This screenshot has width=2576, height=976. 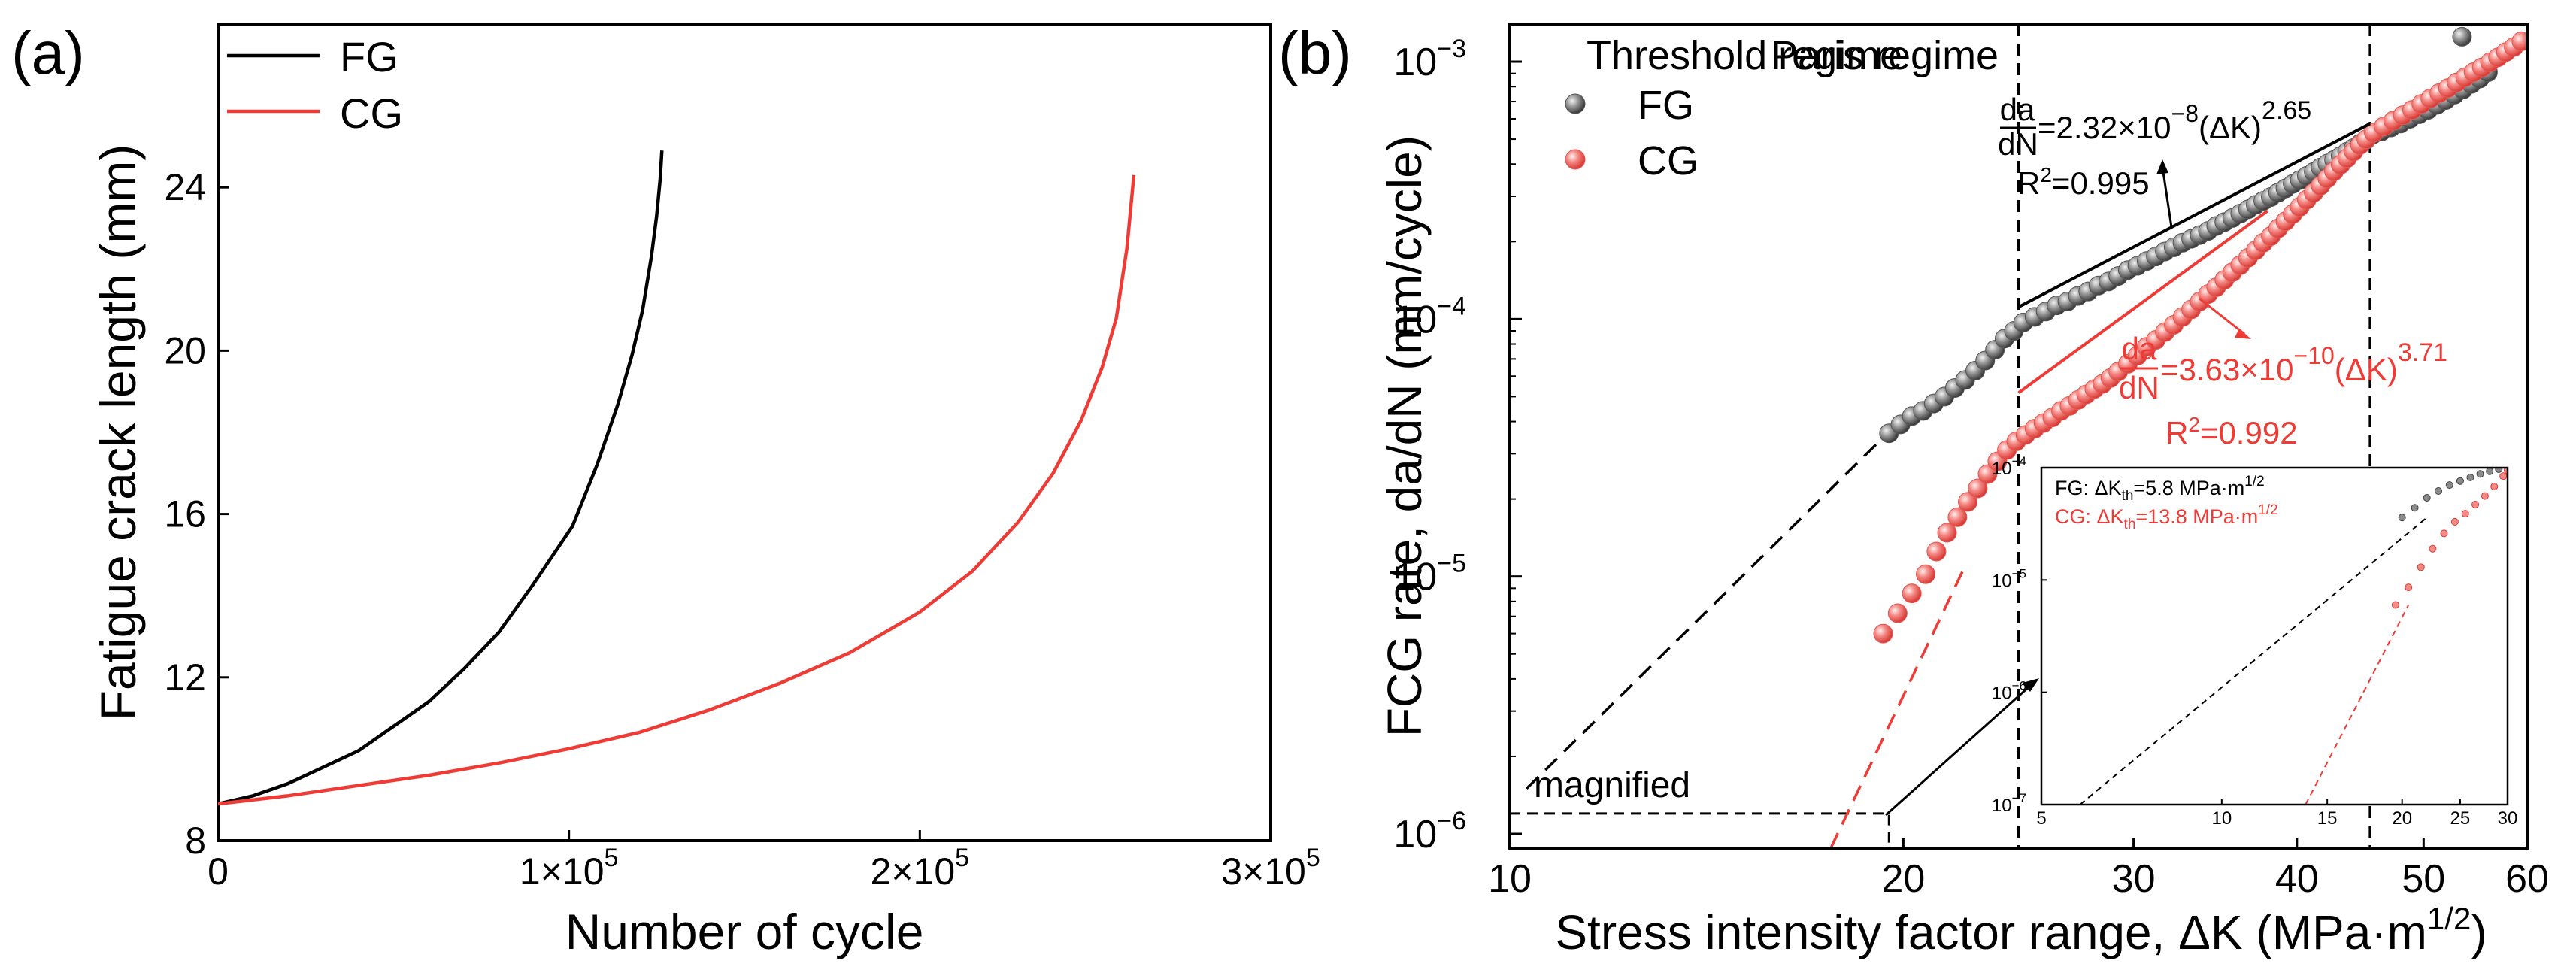 I want to click on fg-eq-exp: −8, so click(x=2185, y=113).